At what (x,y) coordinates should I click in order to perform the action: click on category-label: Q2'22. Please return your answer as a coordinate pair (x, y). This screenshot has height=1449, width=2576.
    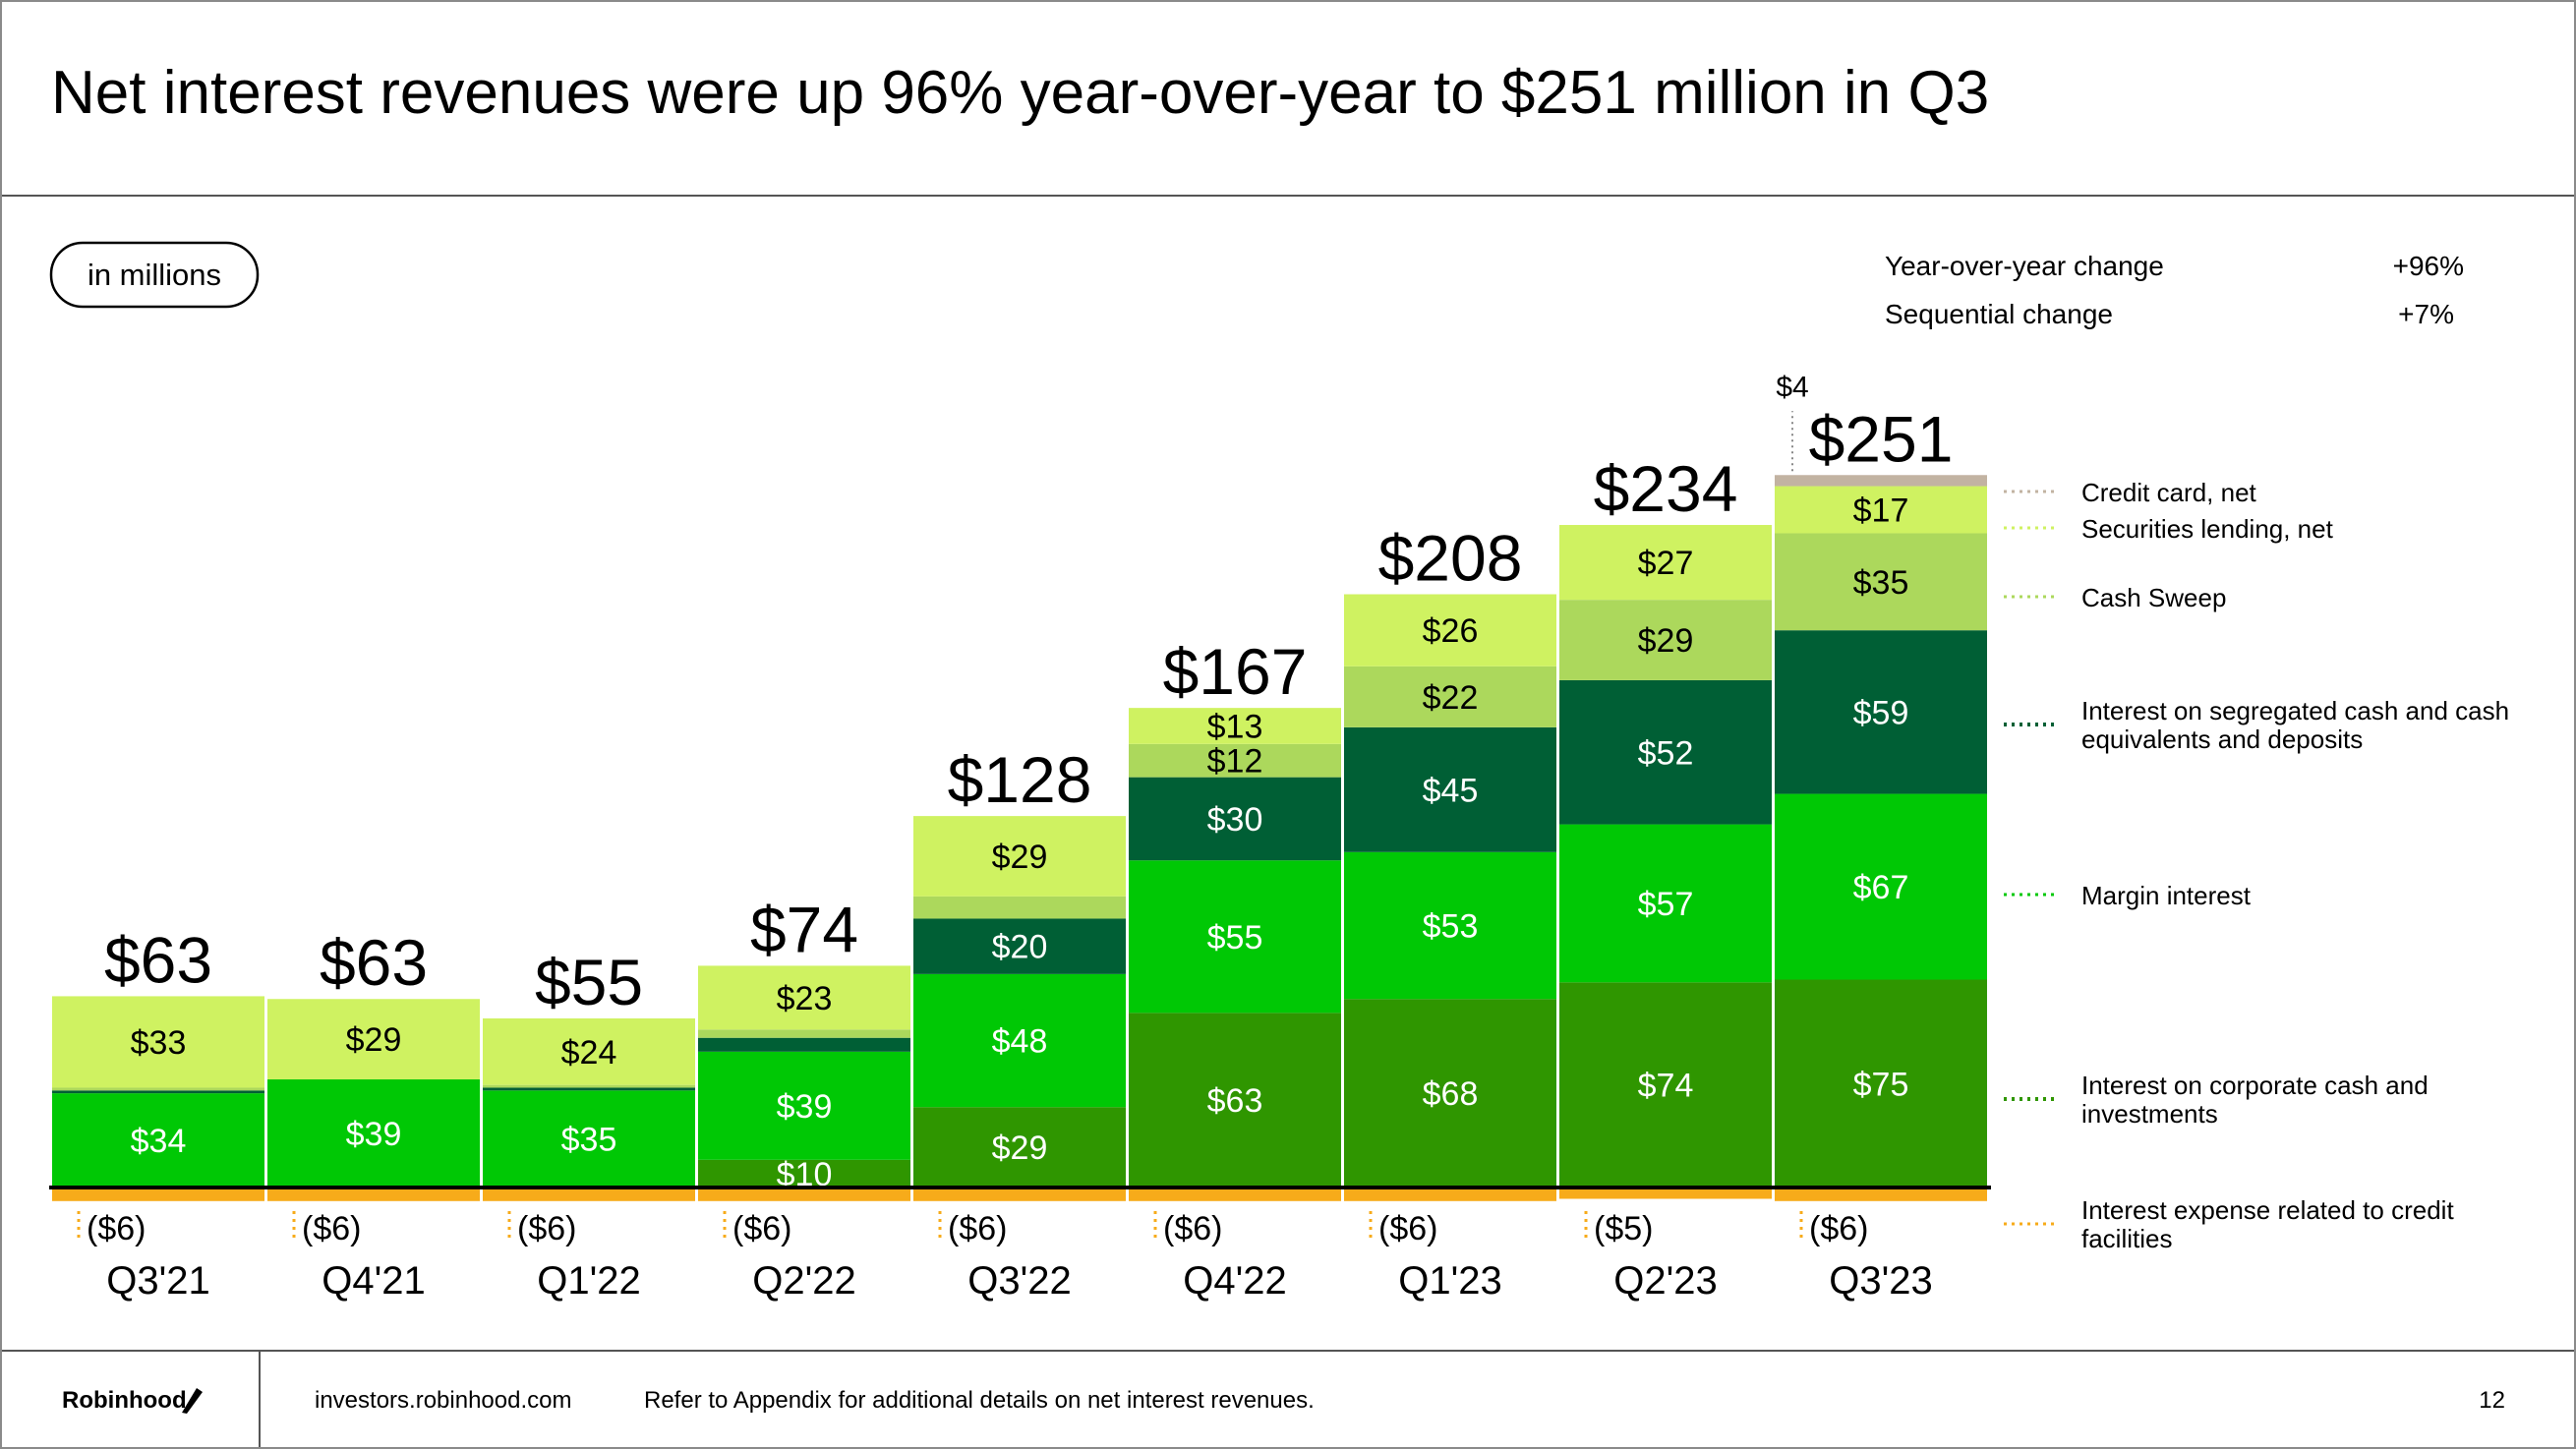
    Looking at the image, I should click on (804, 1281).